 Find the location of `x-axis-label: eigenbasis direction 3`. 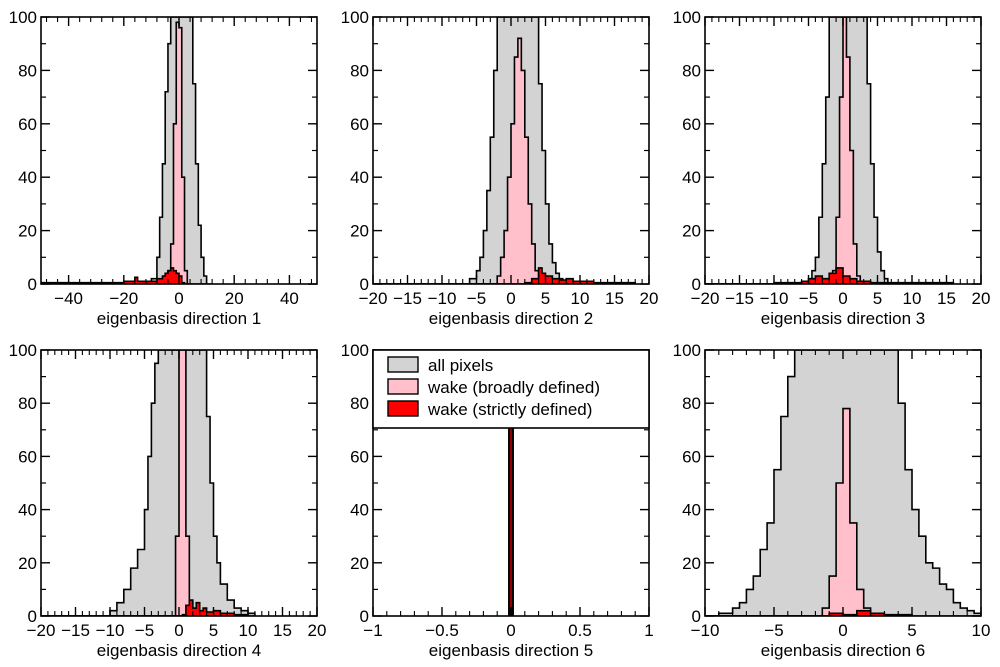

x-axis-label: eigenbasis direction 3 is located at coordinates (843, 318).